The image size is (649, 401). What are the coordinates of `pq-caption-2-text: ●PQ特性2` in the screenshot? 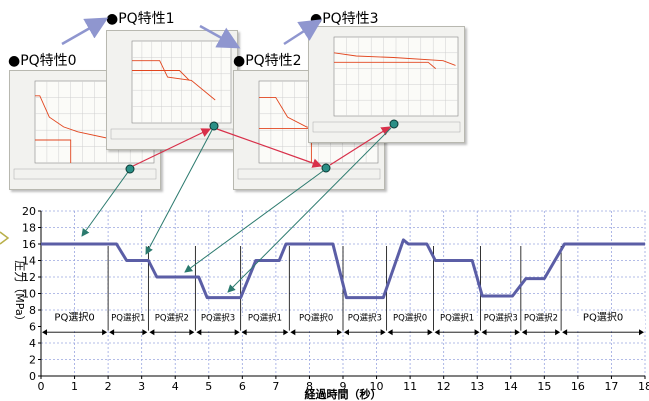 It's located at (267, 61).